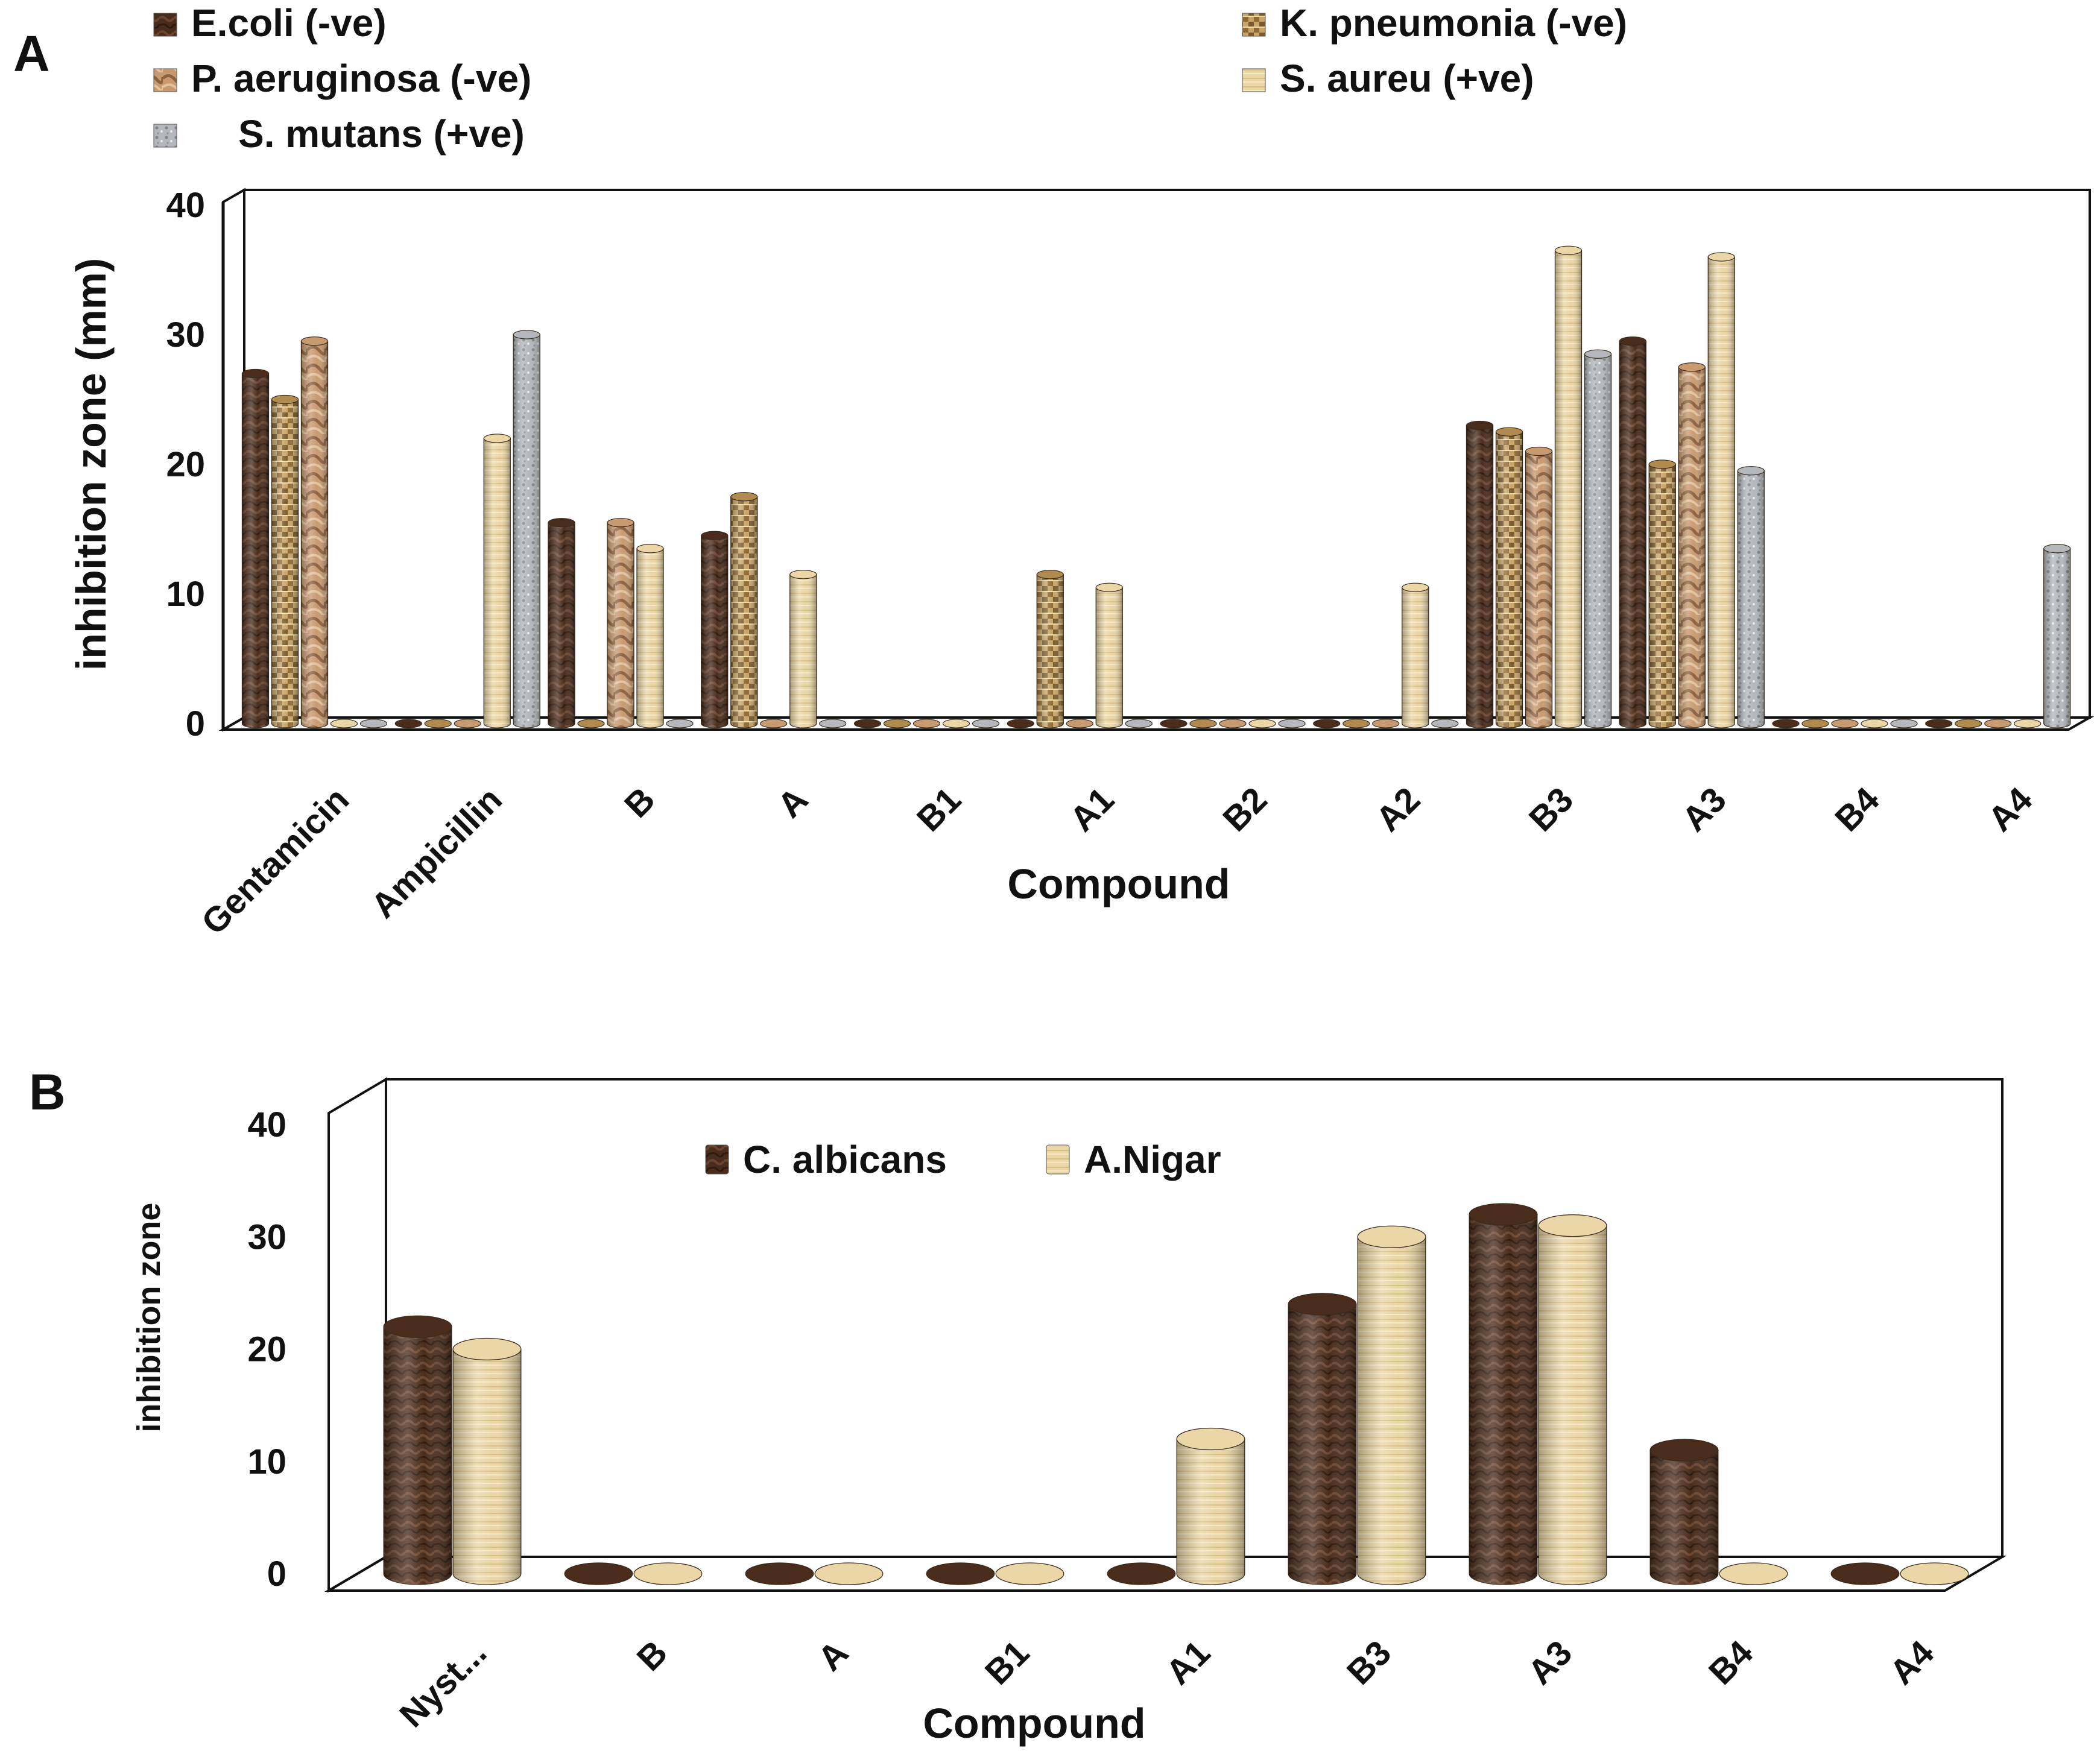  Describe the element at coordinates (1904, 723) in the screenshot. I see `bar-s-mutans-ve-b4` at that location.